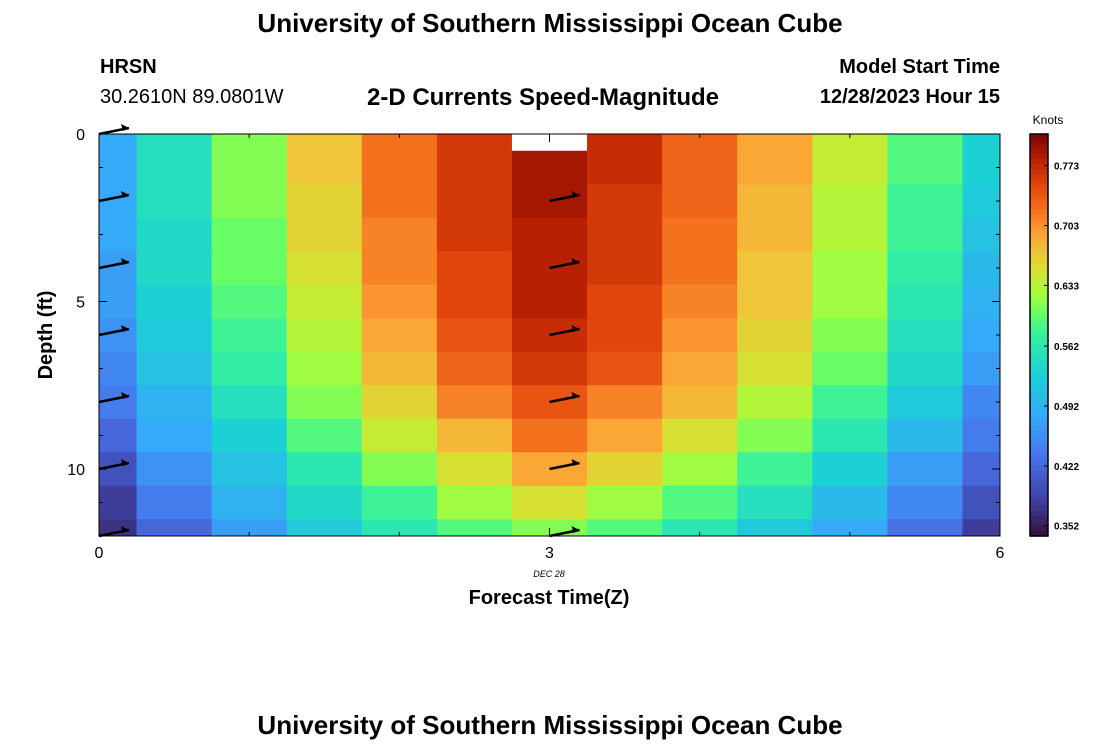 The height and width of the screenshot is (750, 1100). I want to click on x-axis-date-label: DEC 28, so click(549, 574).